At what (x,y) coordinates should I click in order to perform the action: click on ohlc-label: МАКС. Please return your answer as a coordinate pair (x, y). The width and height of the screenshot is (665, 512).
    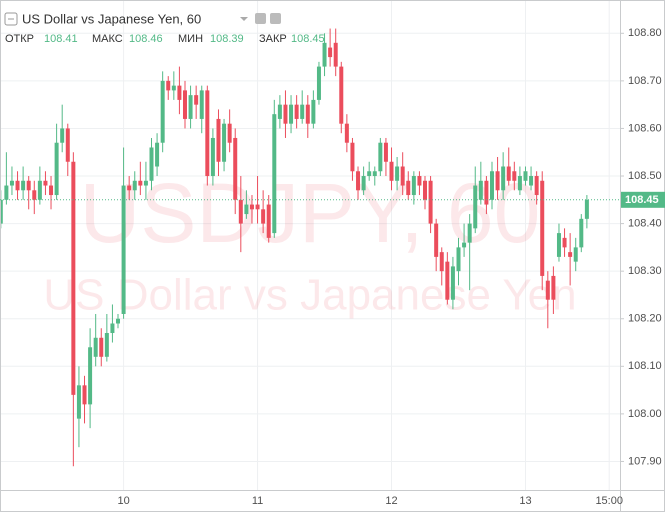
    Looking at the image, I should click on (107, 39).